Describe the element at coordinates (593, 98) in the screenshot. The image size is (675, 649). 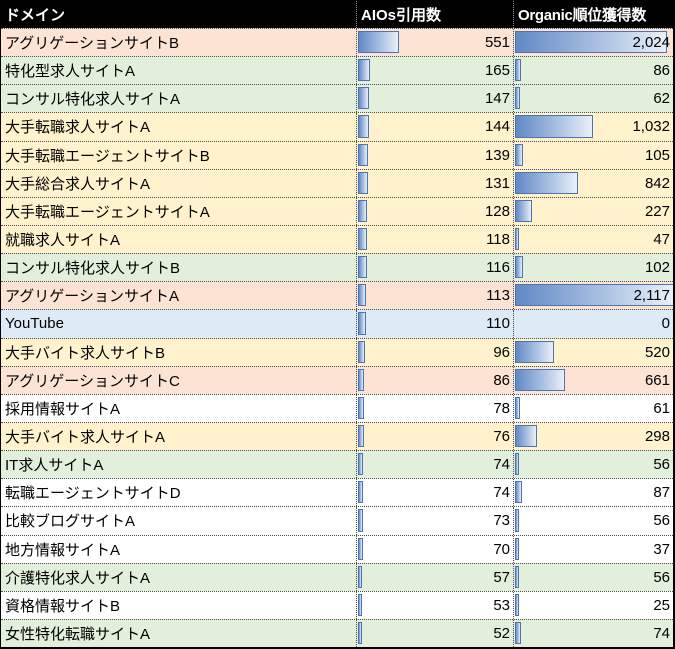
I see `organic-rankings-cell: 62` at that location.